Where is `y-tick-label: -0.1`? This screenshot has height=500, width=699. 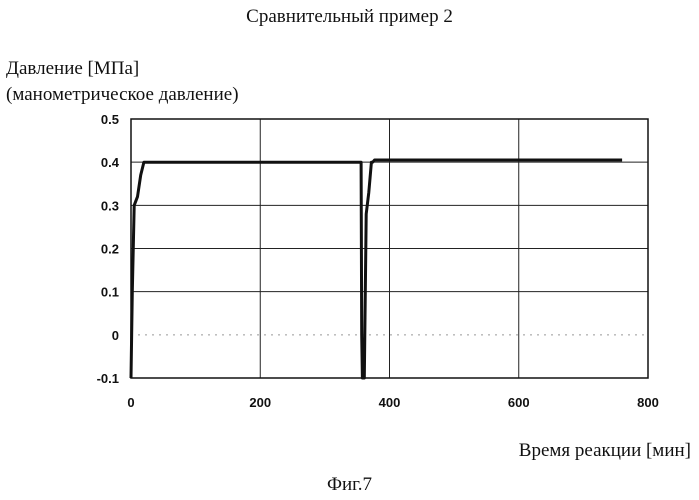 y-tick-label: -0.1 is located at coordinates (108, 378).